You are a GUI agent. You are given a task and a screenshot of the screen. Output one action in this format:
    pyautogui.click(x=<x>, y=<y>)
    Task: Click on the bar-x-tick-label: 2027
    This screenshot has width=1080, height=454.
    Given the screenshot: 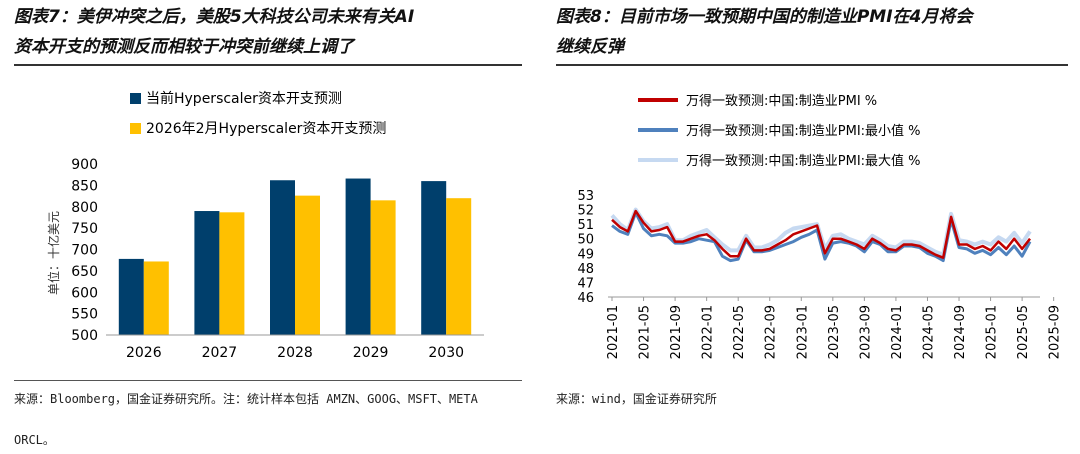 What is the action you would take?
    pyautogui.click(x=220, y=353)
    